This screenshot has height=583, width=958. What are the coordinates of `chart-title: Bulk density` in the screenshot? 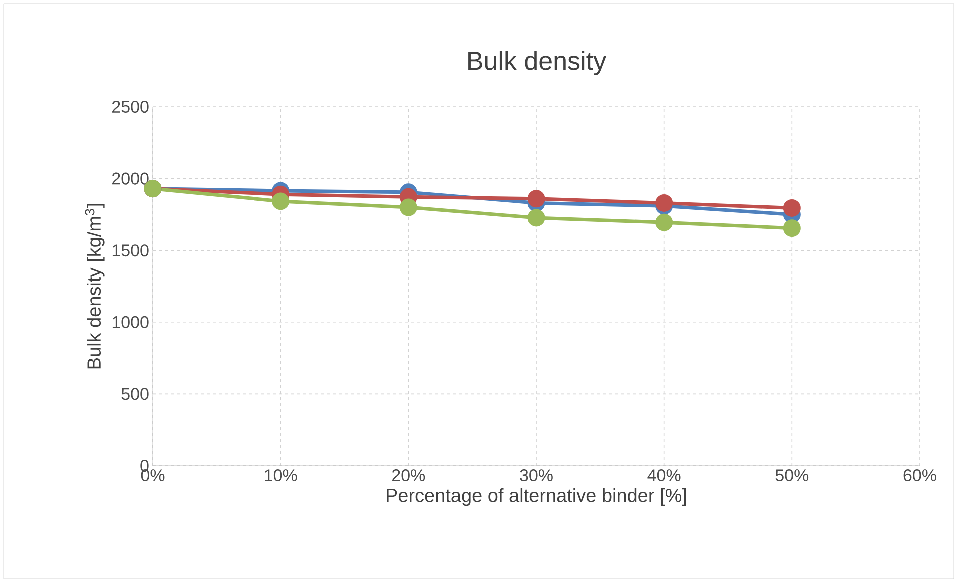 It's located at (537, 63).